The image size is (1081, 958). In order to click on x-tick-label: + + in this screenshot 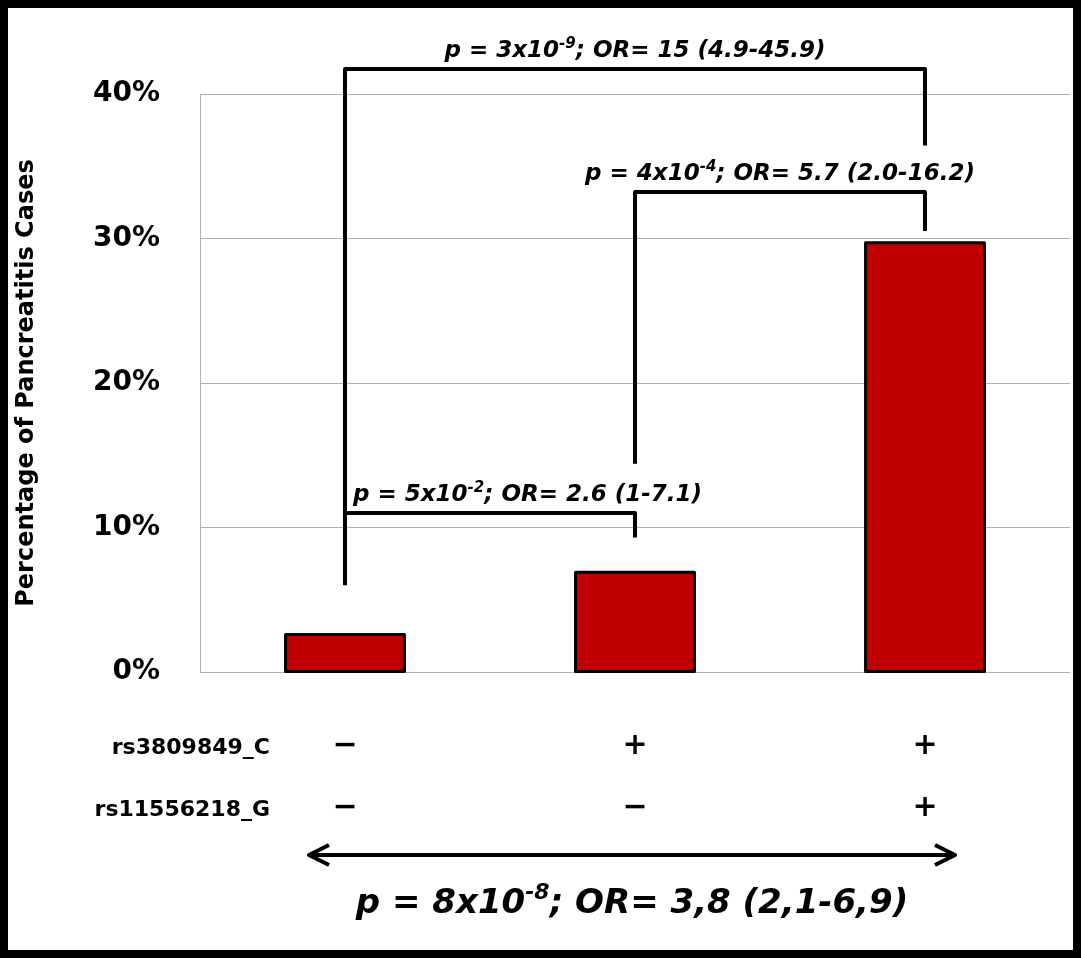, I will do `click(925, 774)`.